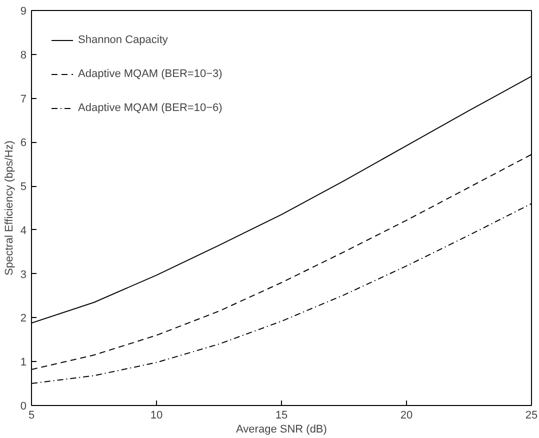 This screenshot has height=438, width=539. I want to click on x-tick-label: 15, so click(281, 416).